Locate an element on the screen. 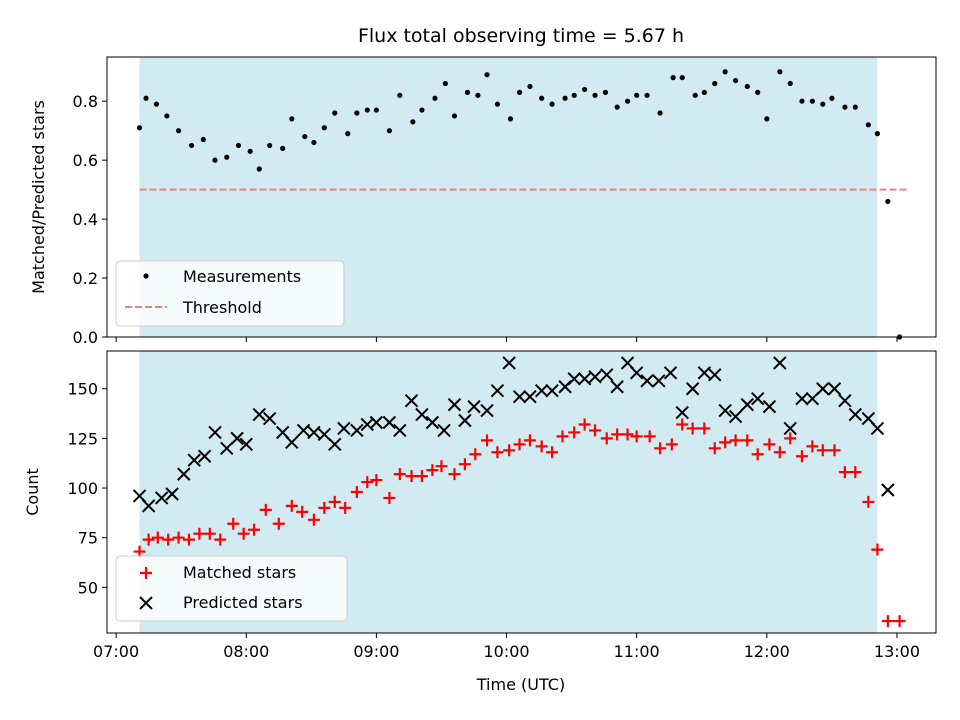 The width and height of the screenshot is (960, 720). x-axis-label: Time (UTC) is located at coordinates (520, 684).